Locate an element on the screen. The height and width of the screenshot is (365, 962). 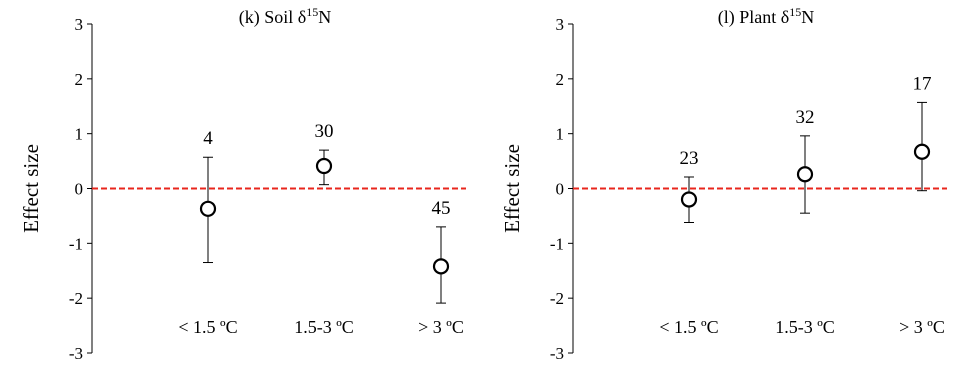
chart-title-prefix: (k) Soil δ is located at coordinates (272, 17).